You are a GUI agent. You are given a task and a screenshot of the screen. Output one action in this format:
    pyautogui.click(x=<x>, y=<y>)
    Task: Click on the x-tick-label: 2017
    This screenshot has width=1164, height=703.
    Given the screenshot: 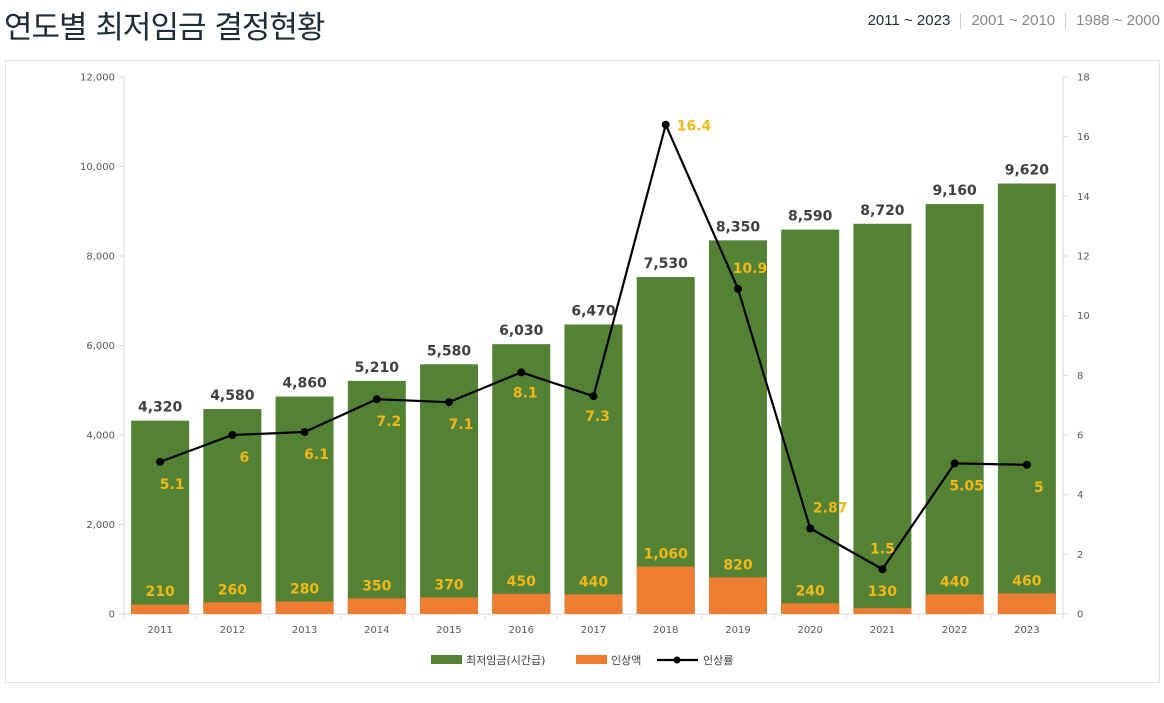 What is the action you would take?
    pyautogui.click(x=593, y=630)
    